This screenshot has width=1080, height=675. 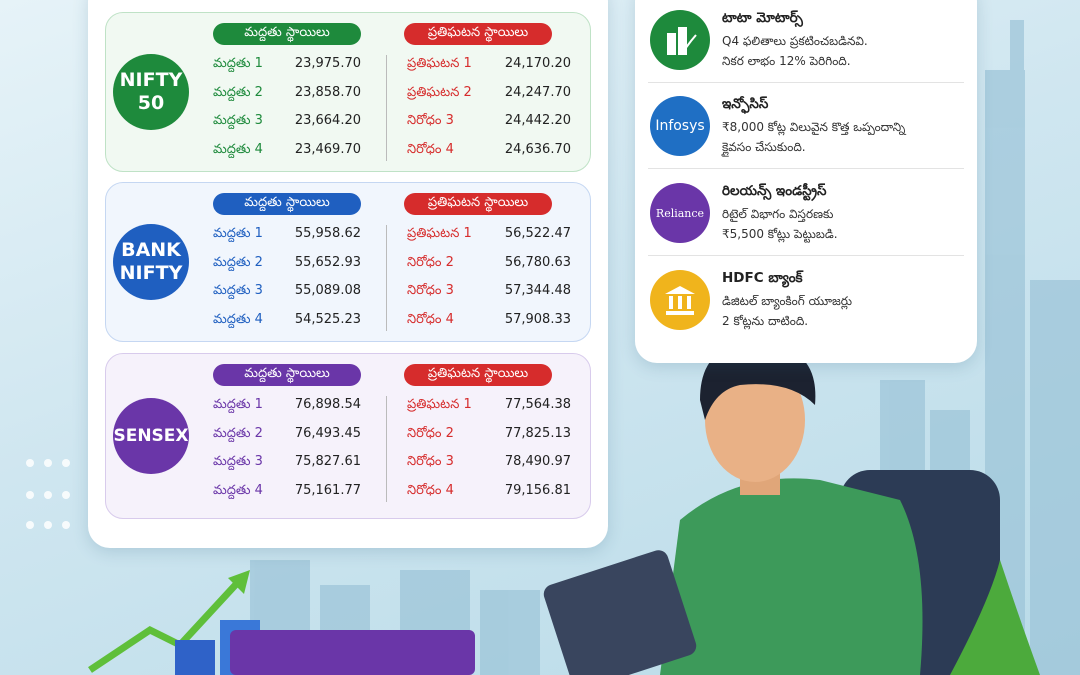 What do you see at coordinates (537, 121) in the screenshot?
I see `resistance-value: 24,442.20` at bounding box center [537, 121].